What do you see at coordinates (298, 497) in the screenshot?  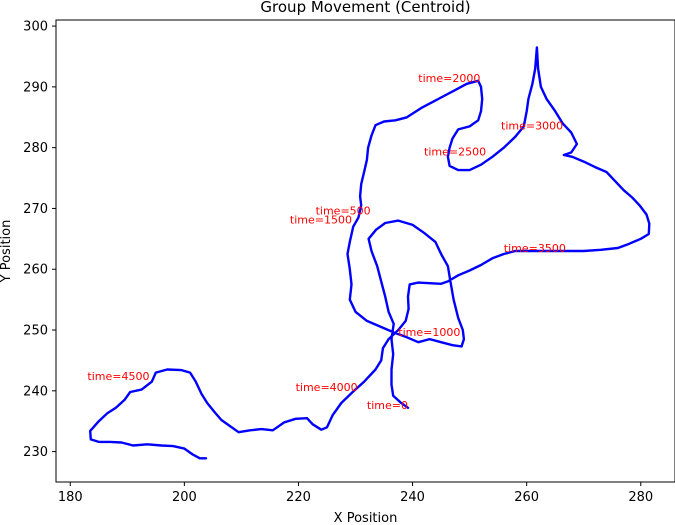 I see `x-tick-label: 220` at bounding box center [298, 497].